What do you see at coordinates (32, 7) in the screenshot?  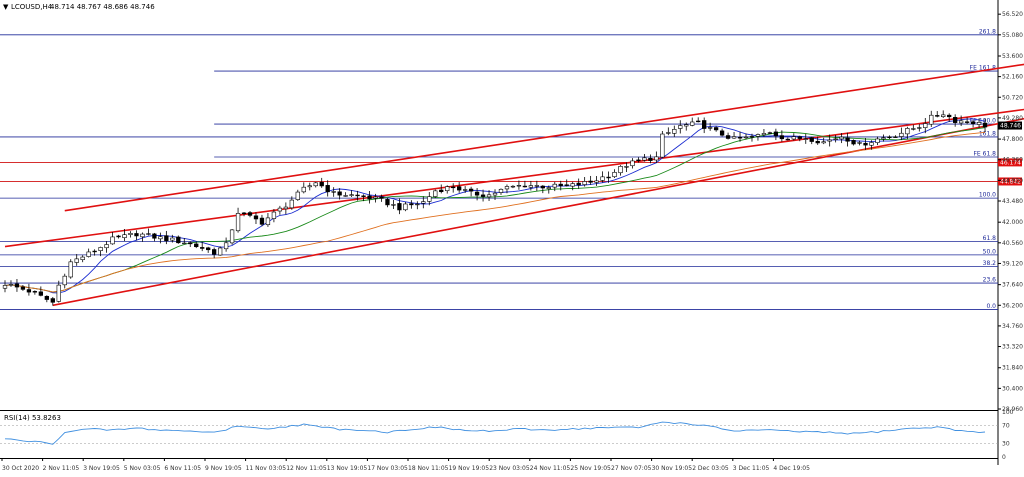 I see `symbol-label: LCOUSD,H4` at bounding box center [32, 7].